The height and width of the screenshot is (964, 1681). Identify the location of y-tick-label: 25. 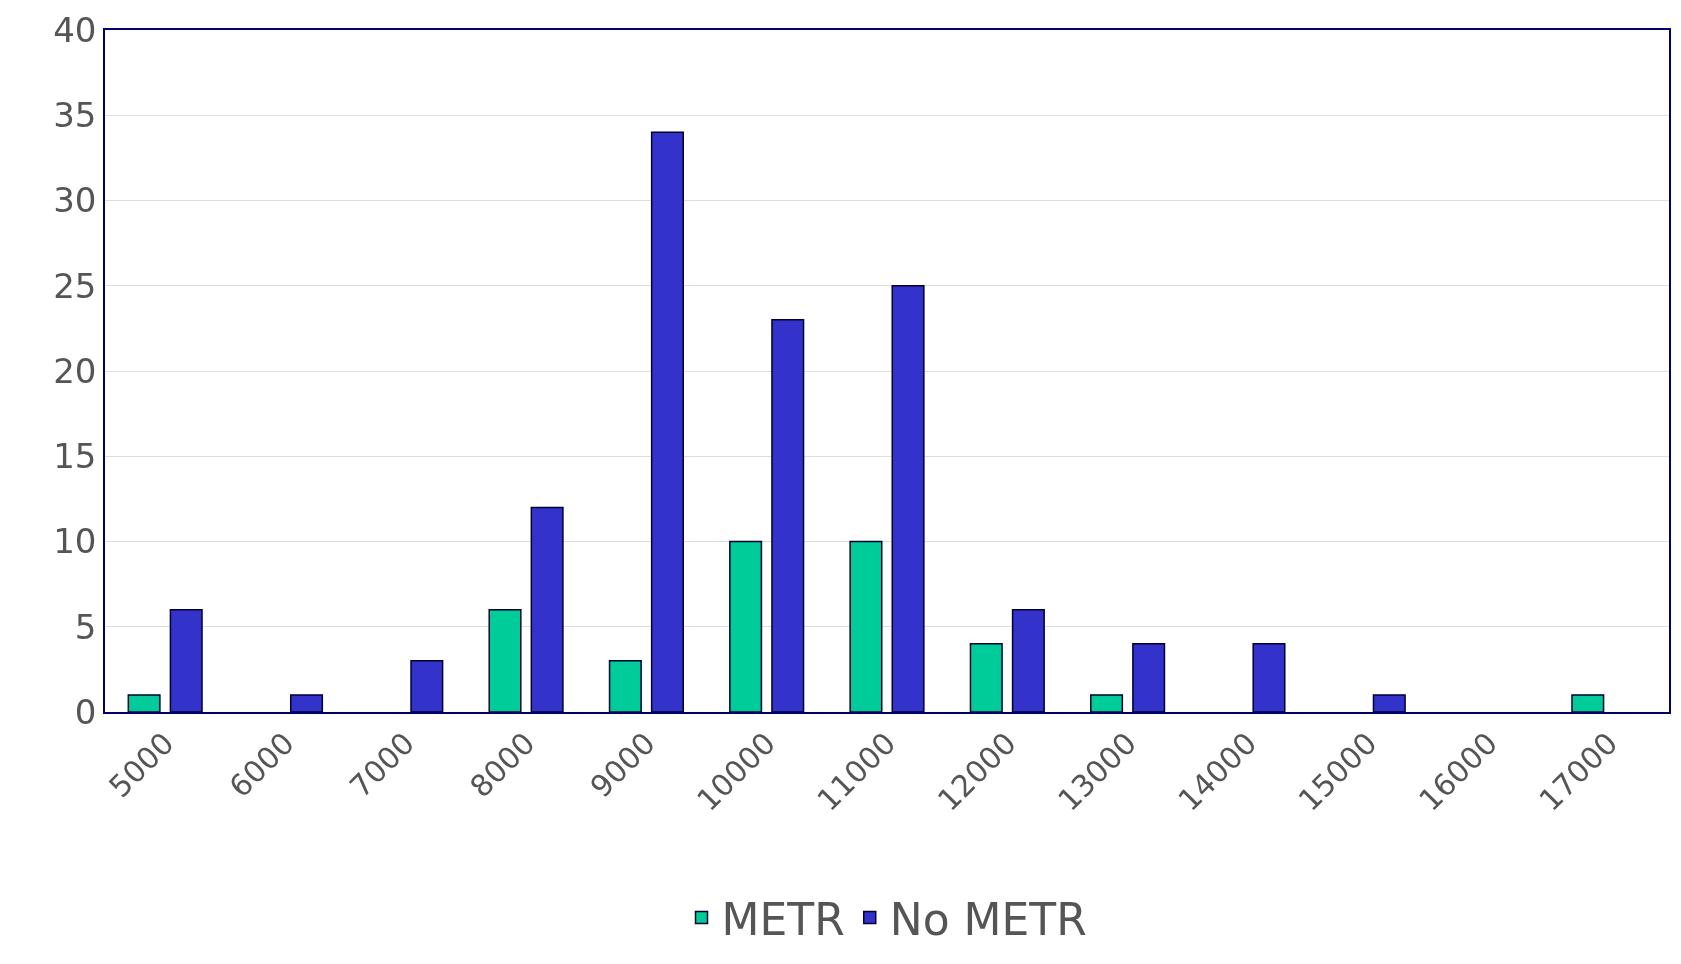
(75, 285).